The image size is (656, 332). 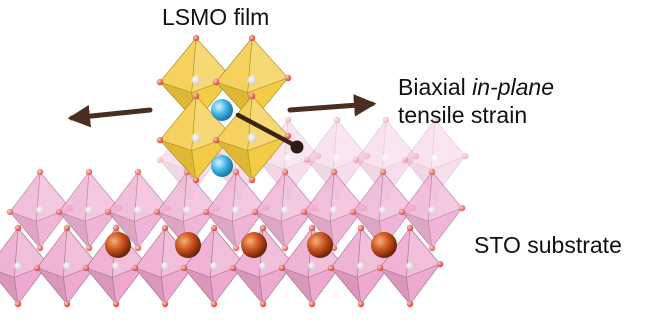 I want to click on strain-label-line2: tensile strain, so click(x=463, y=114).